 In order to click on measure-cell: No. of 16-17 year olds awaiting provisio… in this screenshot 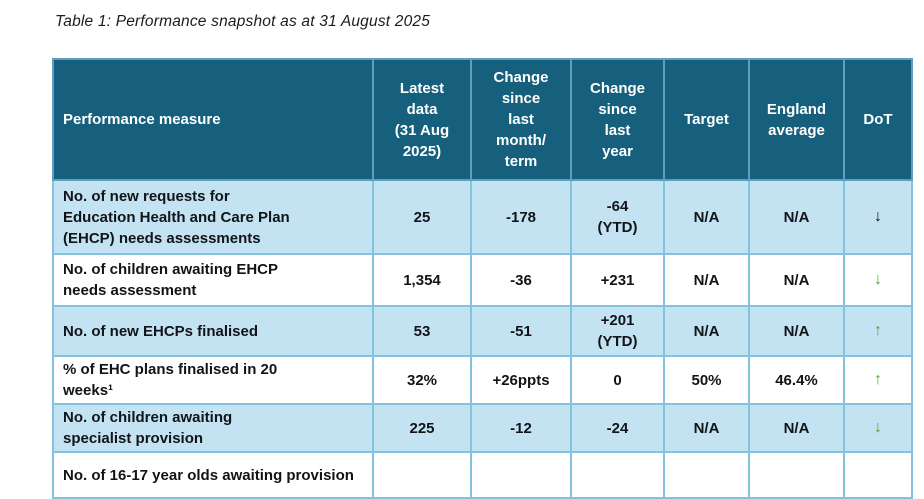, I will do `click(213, 475)`.